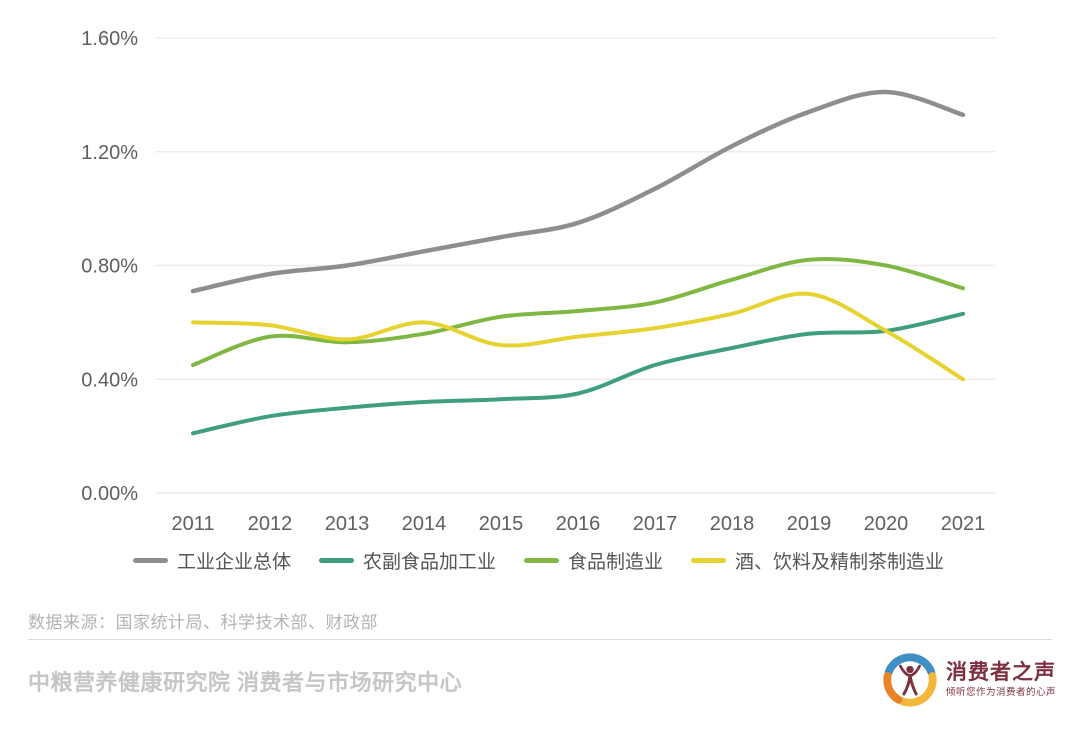 This screenshot has width=1080, height=740. I want to click on consumer-voice-logo: 消费者之声 倾听您作为消费者的心声, so click(969, 680).